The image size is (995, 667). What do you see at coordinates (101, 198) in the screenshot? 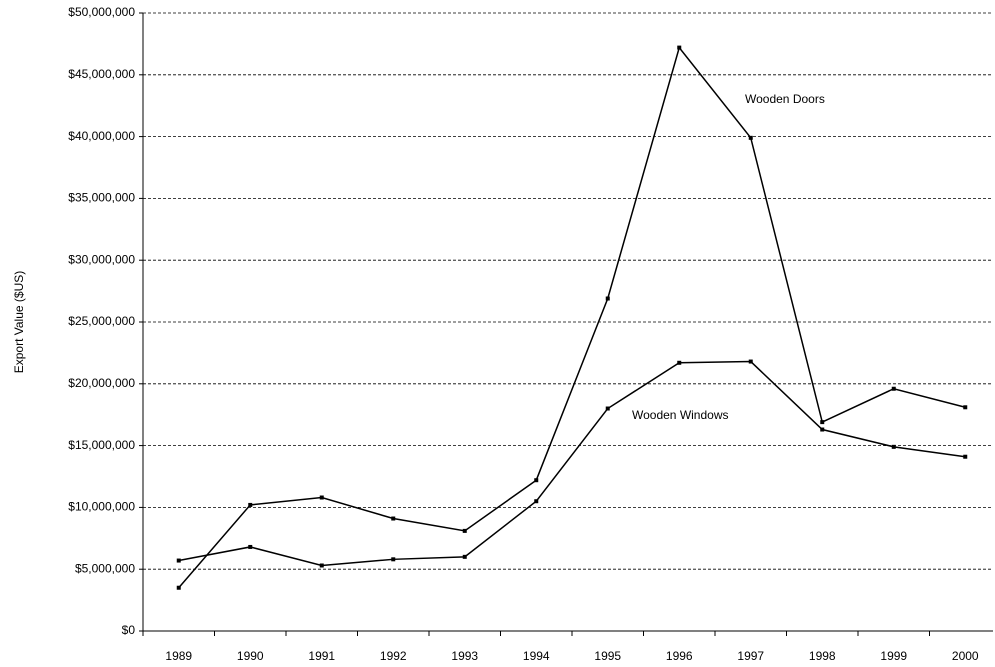
I see `y-tick-label: $35,000,000` at bounding box center [101, 198].